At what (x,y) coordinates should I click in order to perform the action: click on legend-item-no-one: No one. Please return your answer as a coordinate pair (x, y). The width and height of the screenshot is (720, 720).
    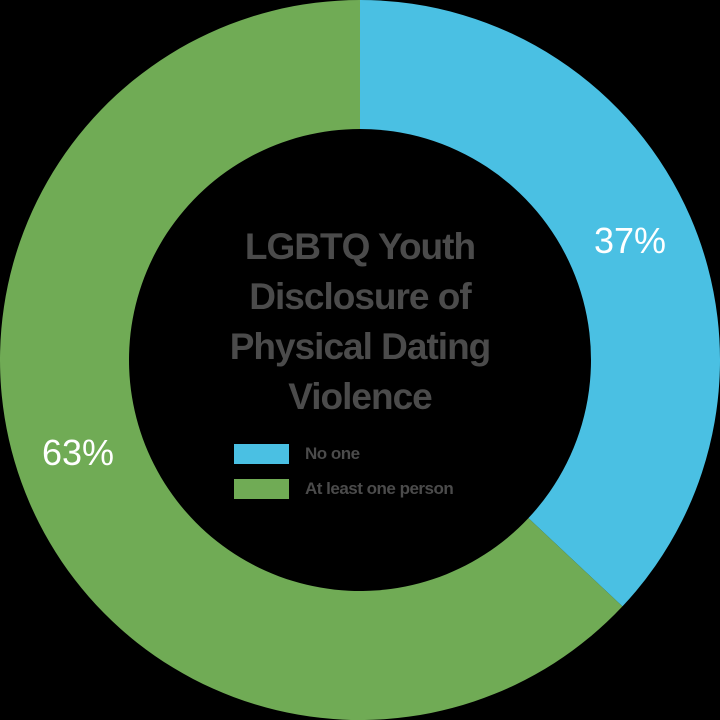
    Looking at the image, I should click on (343, 454).